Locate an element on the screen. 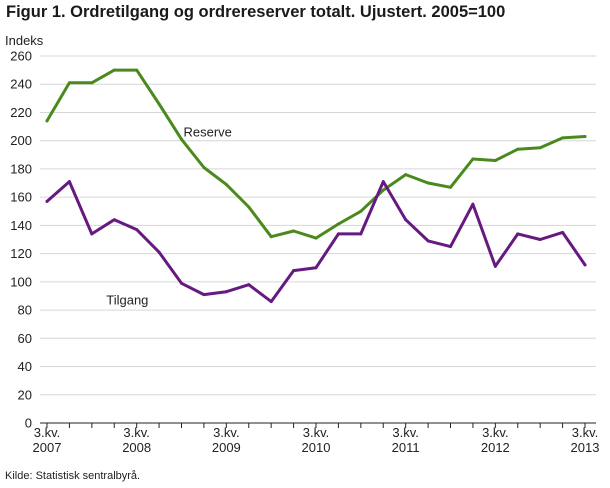 This screenshot has width=610, height=488. x-tick-label-24-year: 2013 is located at coordinates (585, 447).